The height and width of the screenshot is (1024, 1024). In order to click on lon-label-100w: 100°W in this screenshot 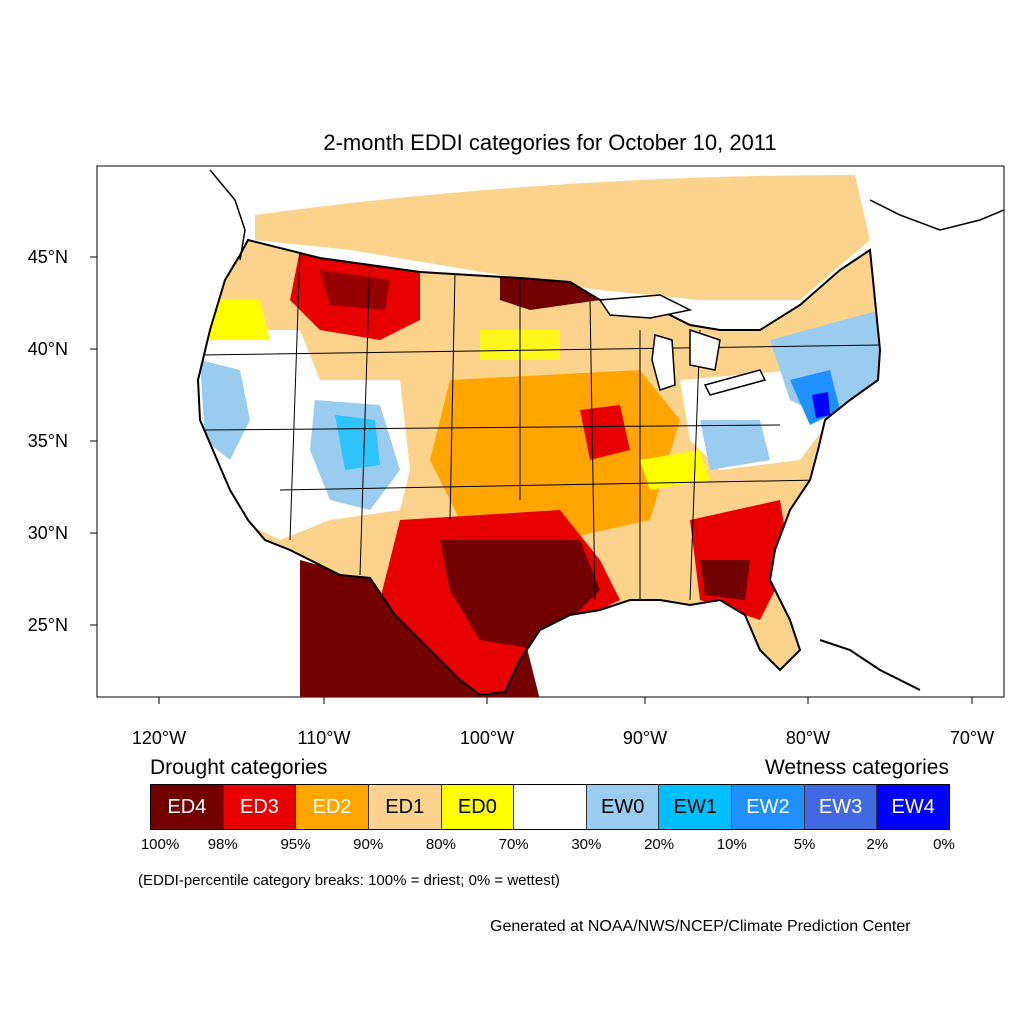, I will do `click(487, 738)`.